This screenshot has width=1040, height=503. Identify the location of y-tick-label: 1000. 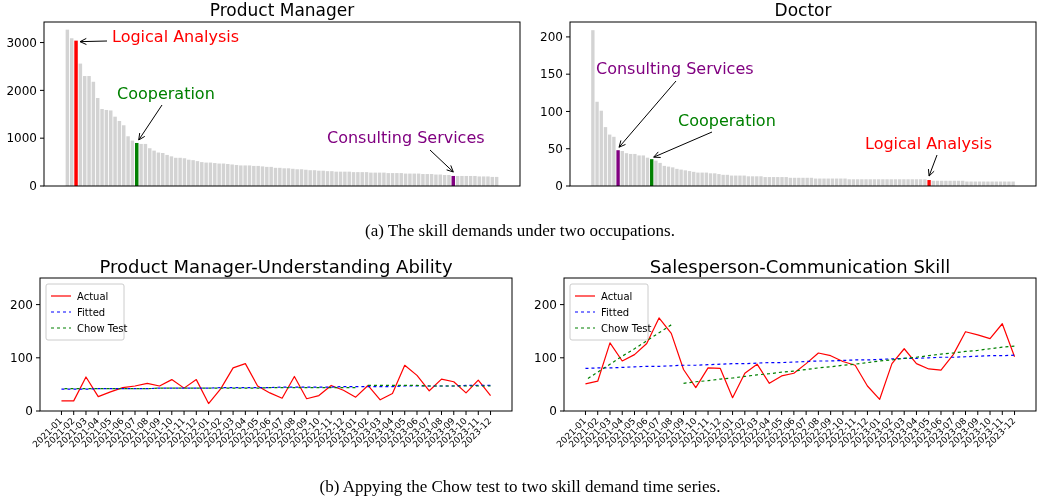
(21, 138).